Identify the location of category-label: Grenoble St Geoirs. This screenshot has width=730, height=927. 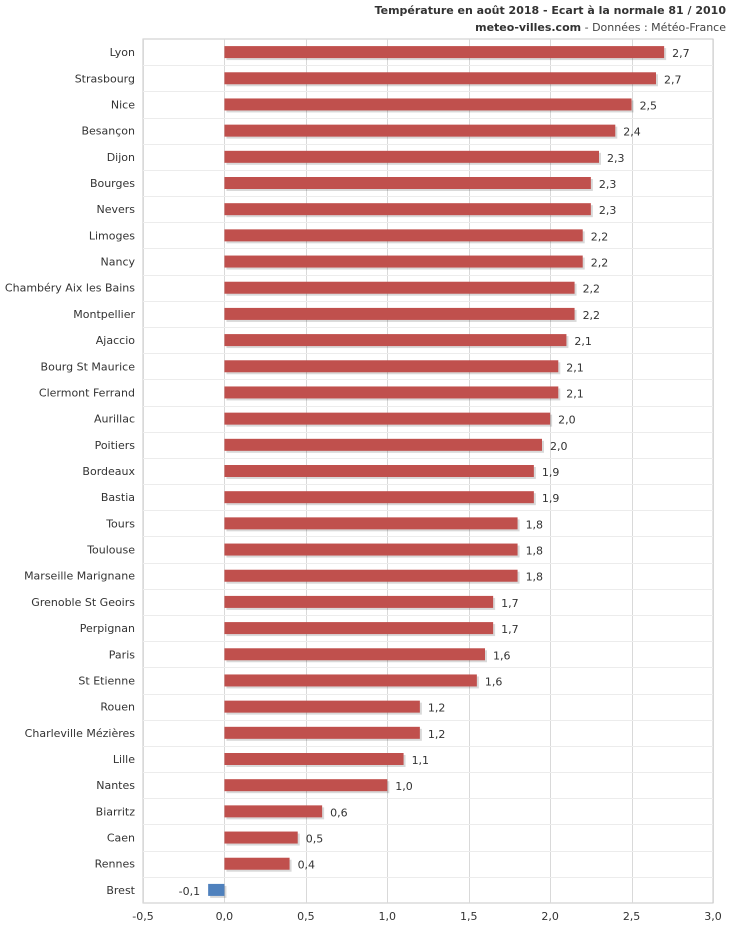
(83, 602).